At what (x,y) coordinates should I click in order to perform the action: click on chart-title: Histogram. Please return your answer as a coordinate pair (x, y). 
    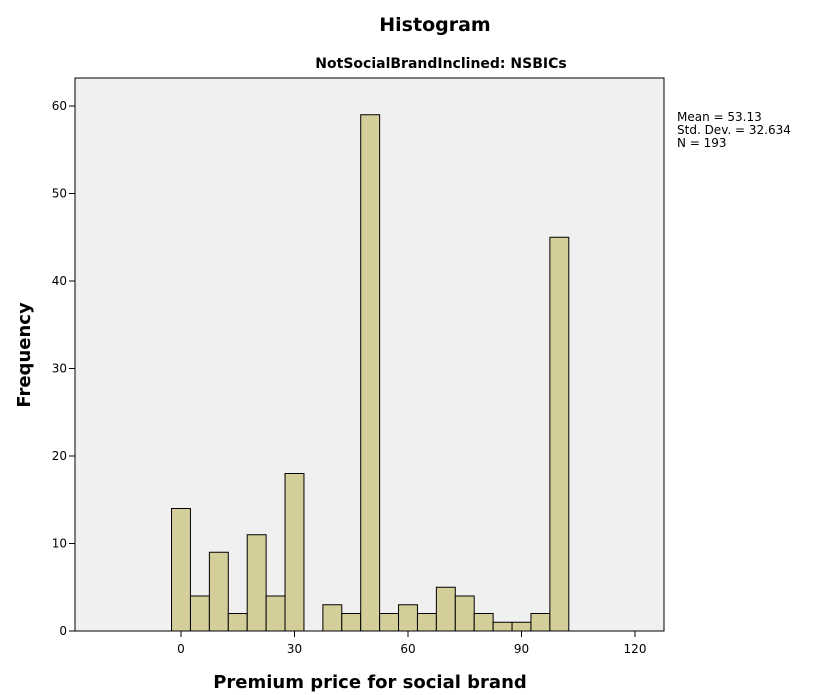
    Looking at the image, I should click on (434, 25).